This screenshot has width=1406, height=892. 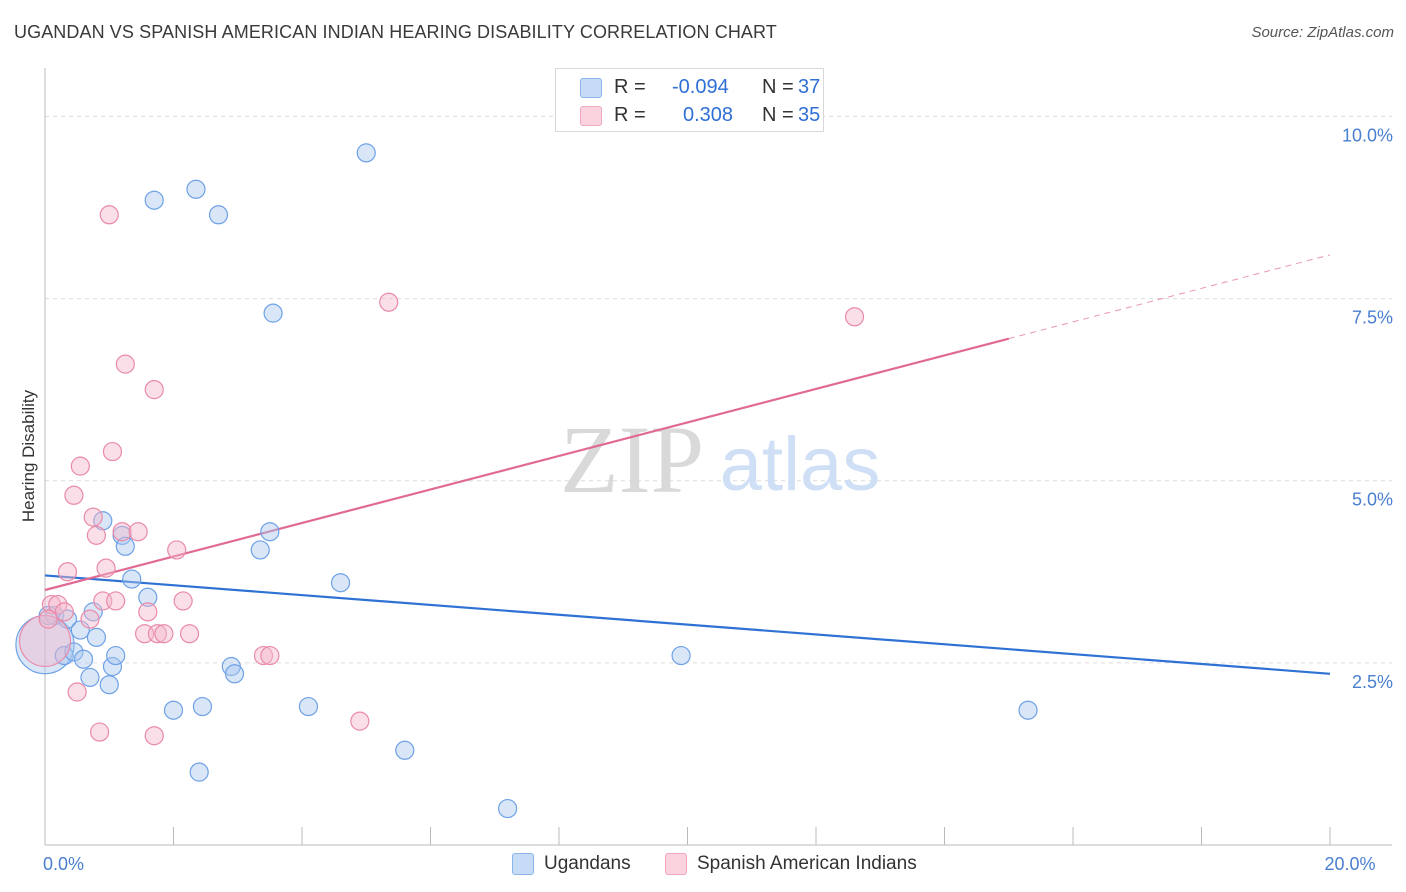 I want to click on bottom-legend-swatch-spanish-american-indians, so click(x=676, y=864).